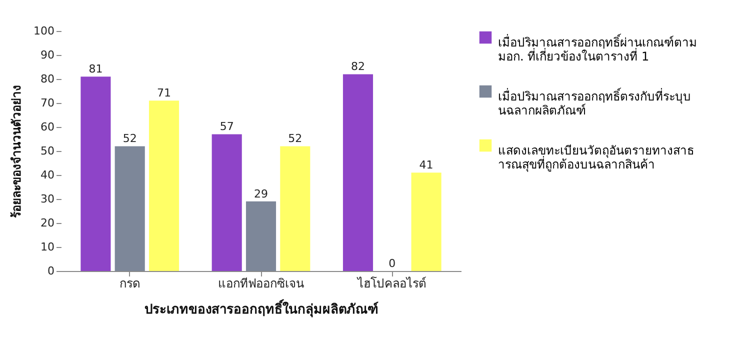  What do you see at coordinates (47, 127) in the screenshot?
I see `y-tick-label: 60` at bounding box center [47, 127].